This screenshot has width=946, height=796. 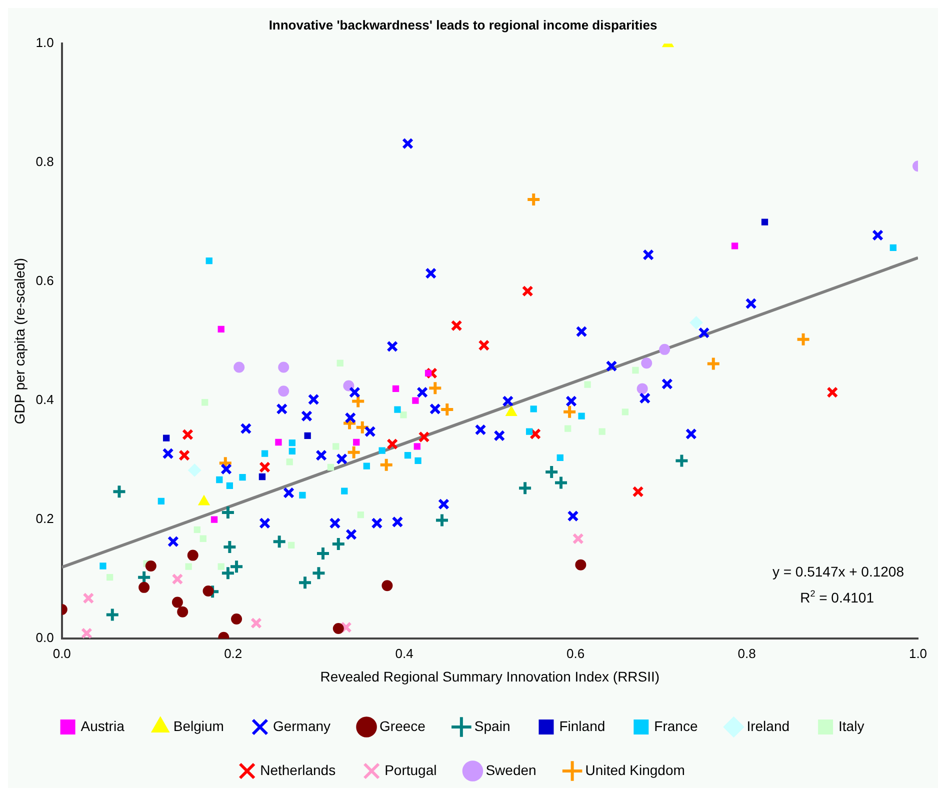 What do you see at coordinates (492, 726) in the screenshot?
I see `legend-label: Spain` at bounding box center [492, 726].